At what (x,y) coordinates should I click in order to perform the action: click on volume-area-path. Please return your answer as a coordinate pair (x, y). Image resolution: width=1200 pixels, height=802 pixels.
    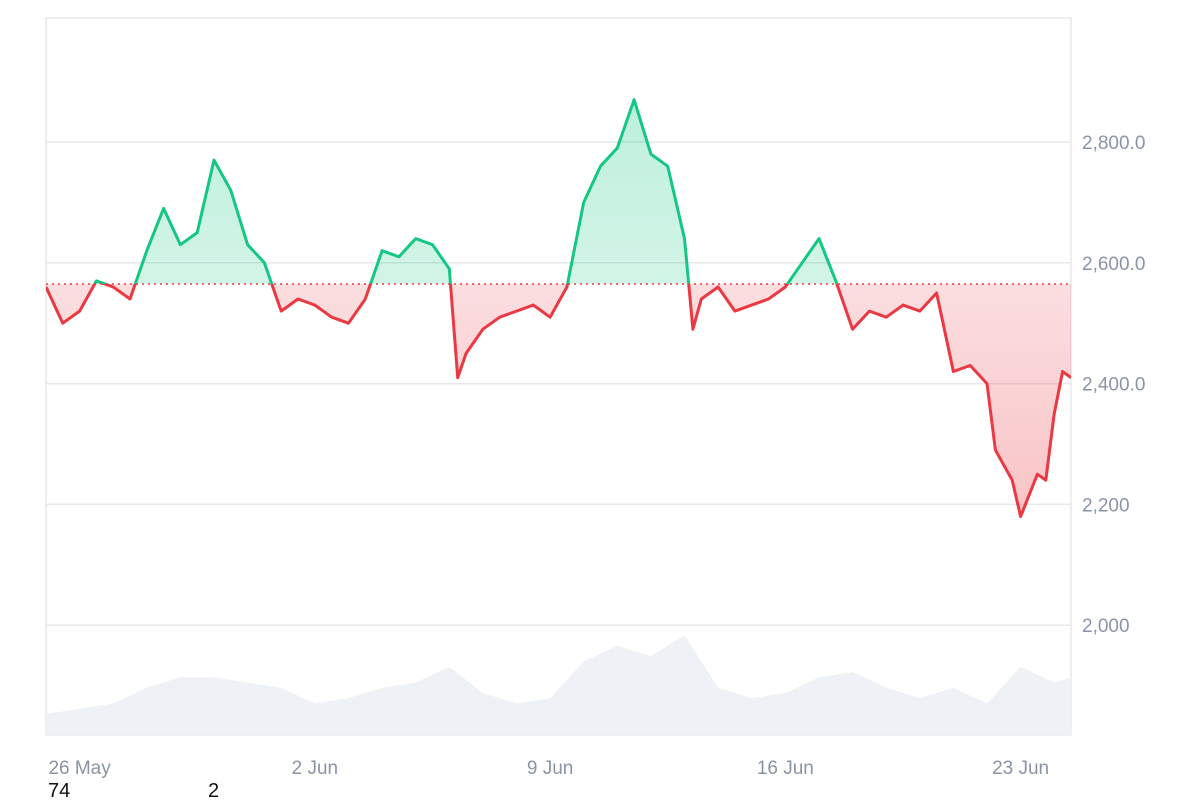
    Looking at the image, I should click on (558, 685).